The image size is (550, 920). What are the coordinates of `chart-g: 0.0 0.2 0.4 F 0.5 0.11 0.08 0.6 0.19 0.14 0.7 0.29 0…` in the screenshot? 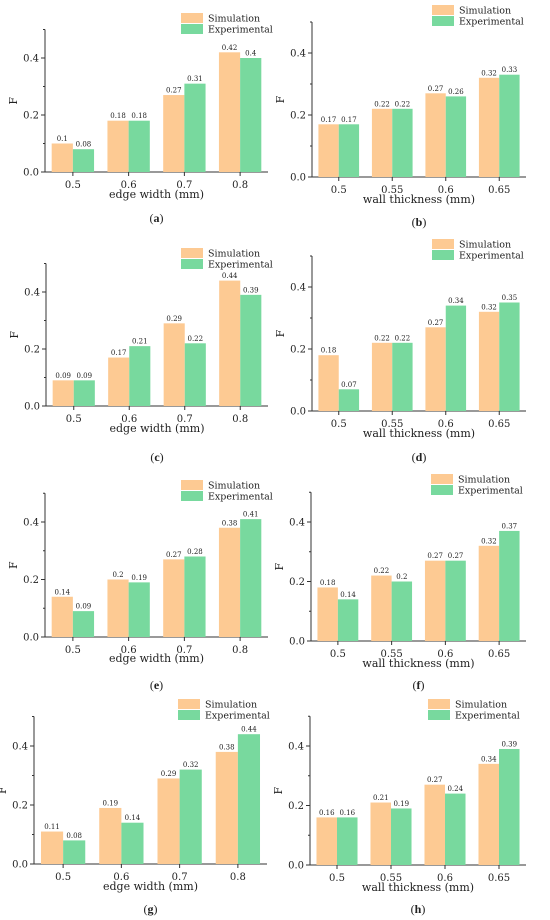 It's located at (135, 807).